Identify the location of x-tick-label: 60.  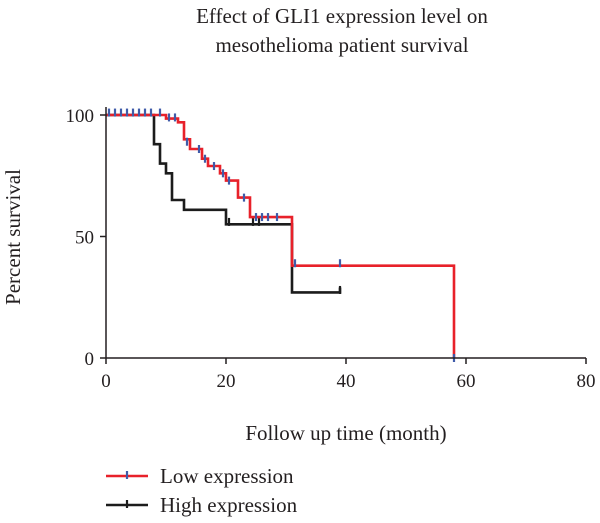
(466, 381).